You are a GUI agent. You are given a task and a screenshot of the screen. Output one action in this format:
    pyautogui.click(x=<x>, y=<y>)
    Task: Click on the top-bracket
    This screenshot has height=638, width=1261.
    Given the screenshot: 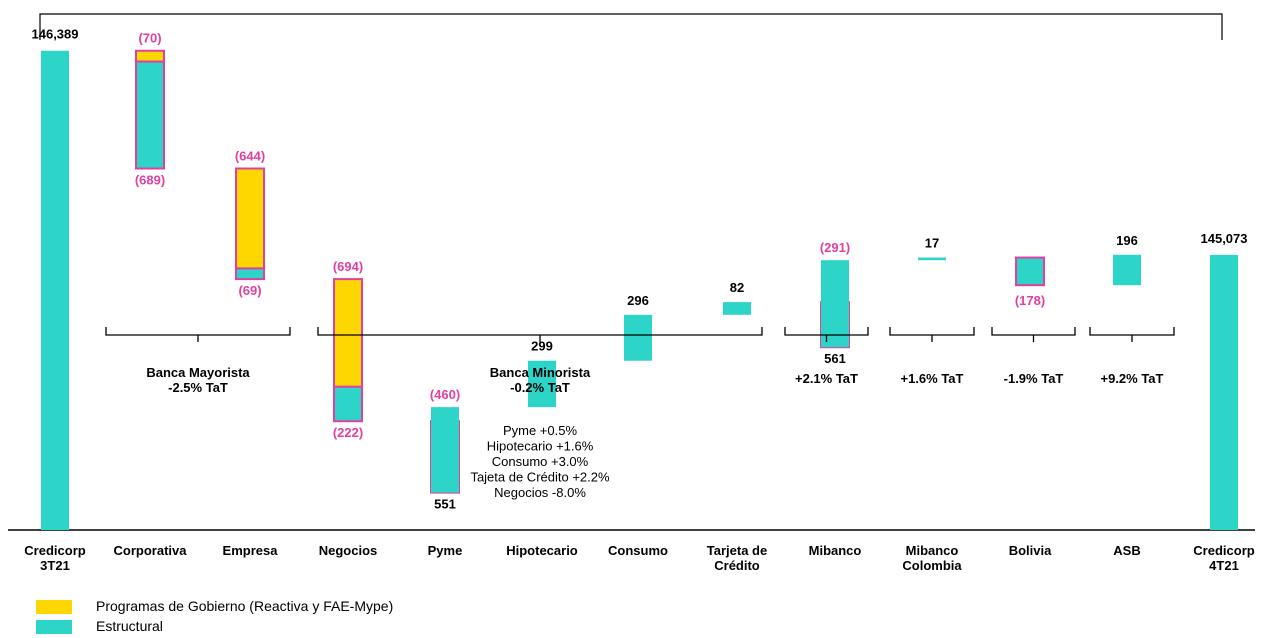 What is the action you would take?
    pyautogui.click(x=631, y=26)
    